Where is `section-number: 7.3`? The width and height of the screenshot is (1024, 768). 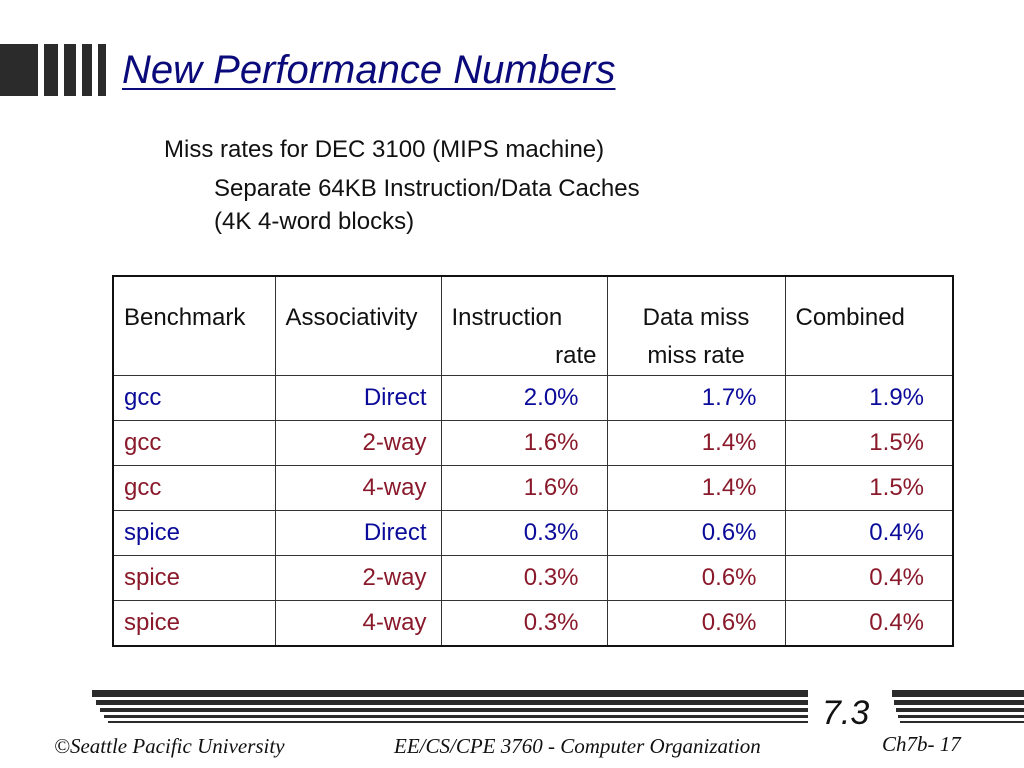 section-number: 7.3 is located at coordinates (846, 713).